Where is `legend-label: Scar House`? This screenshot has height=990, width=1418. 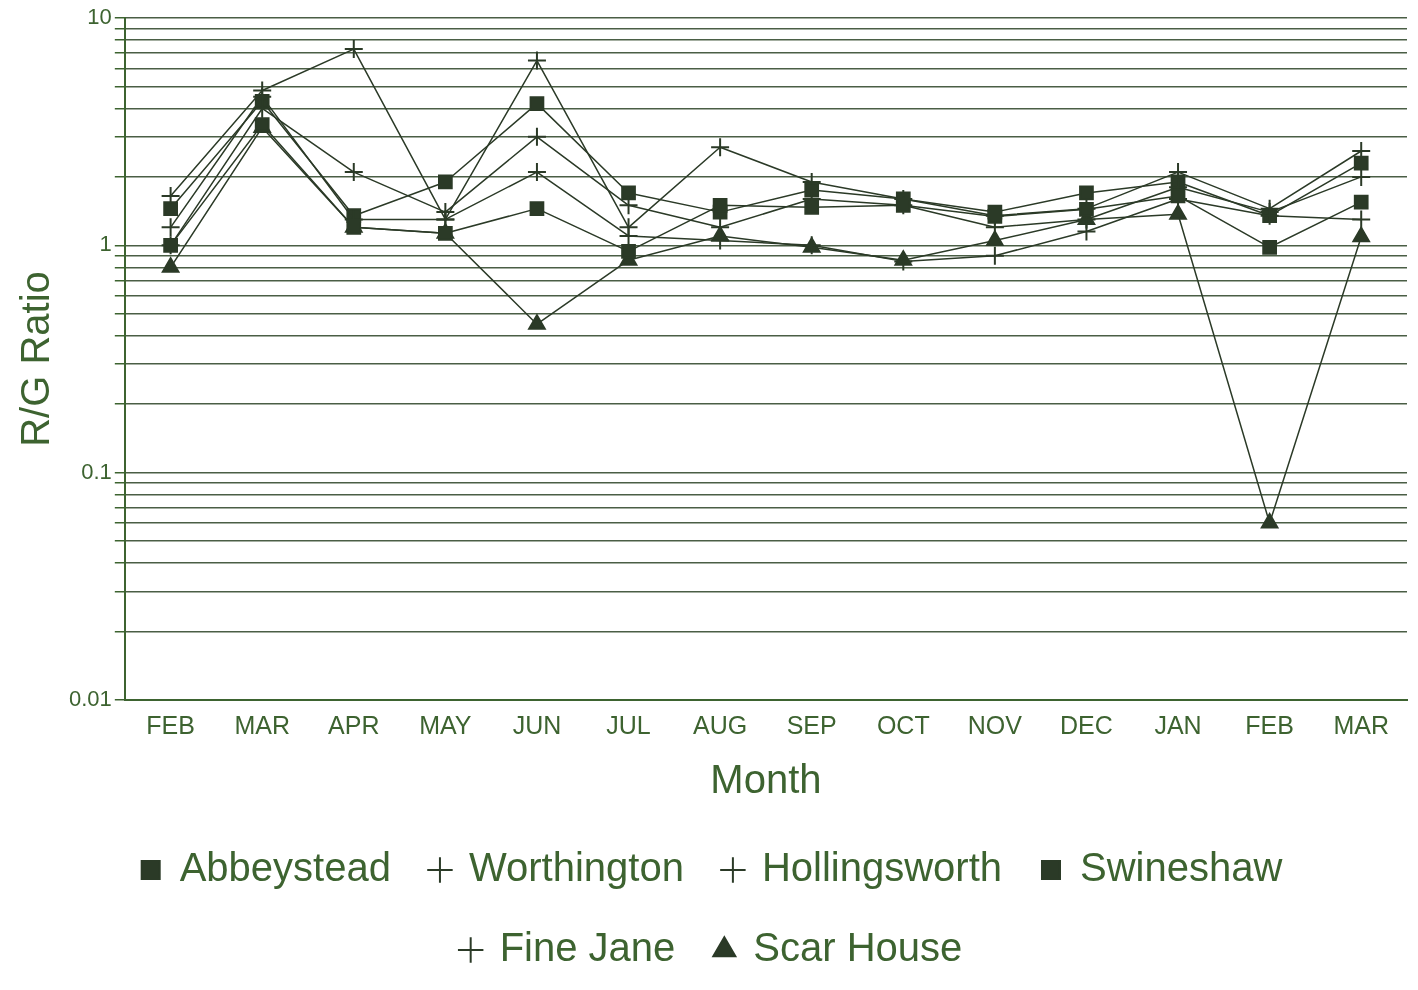 legend-label: Scar House is located at coordinates (858, 947).